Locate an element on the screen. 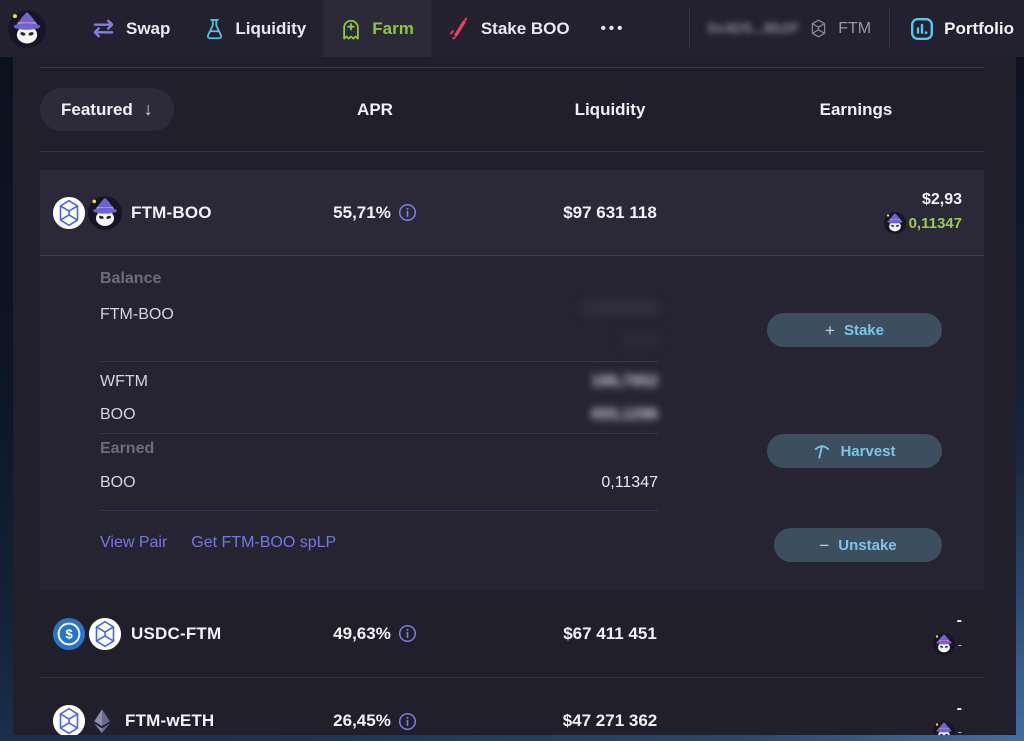 The height and width of the screenshot is (741, 1024). farm-ghost-icon is located at coordinates (351, 29).